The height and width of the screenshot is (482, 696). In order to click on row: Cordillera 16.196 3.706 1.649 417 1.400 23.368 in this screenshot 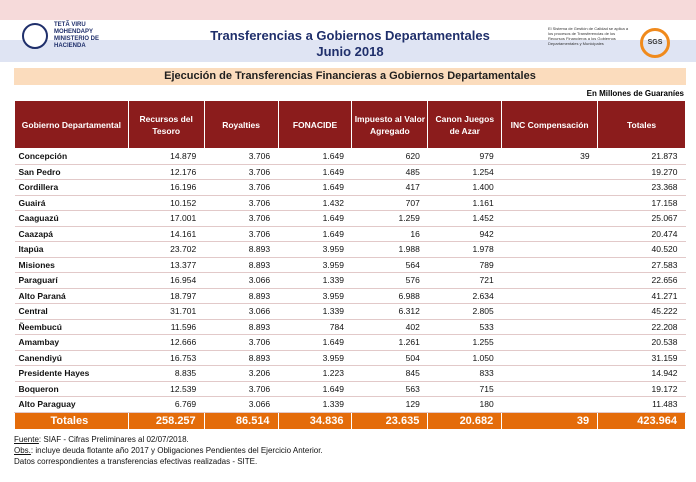, I will do `click(350, 187)`.